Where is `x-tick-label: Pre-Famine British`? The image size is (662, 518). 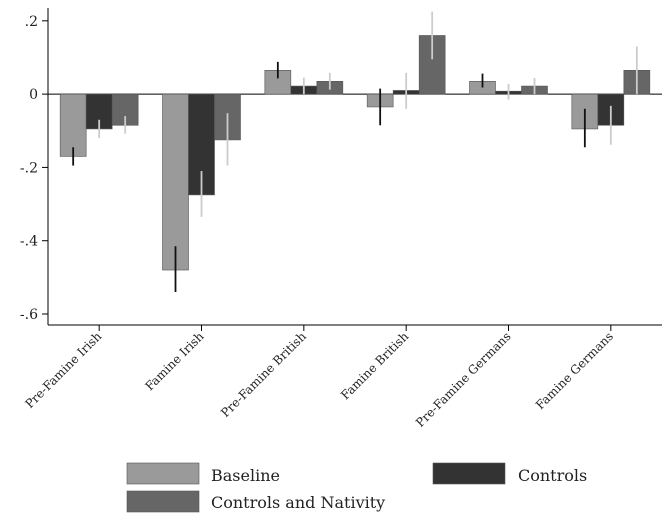
x-tick-label: Pre-Famine British is located at coordinates (263, 374).